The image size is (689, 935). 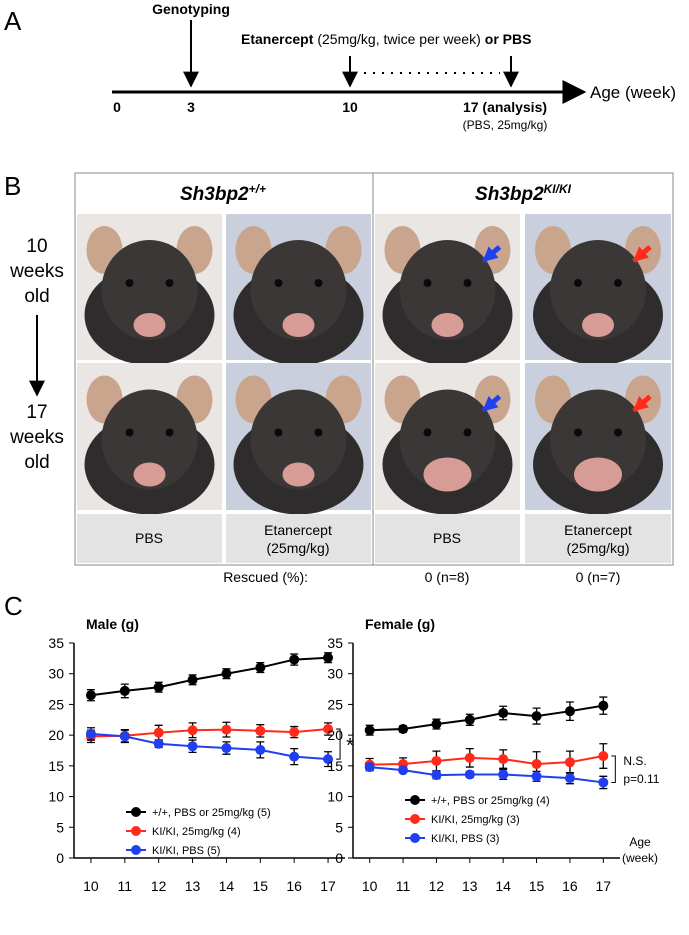 I want to click on x-tick-label: 17, so click(x=328, y=886).